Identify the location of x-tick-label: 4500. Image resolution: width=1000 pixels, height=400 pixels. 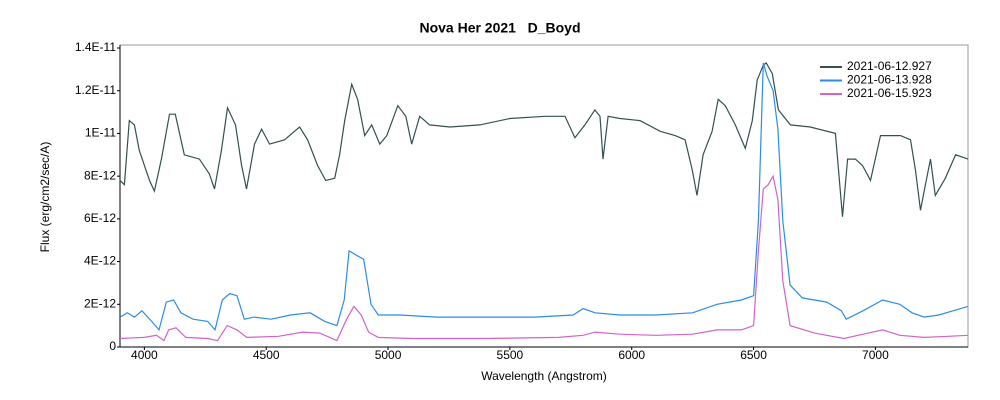
(266, 355).